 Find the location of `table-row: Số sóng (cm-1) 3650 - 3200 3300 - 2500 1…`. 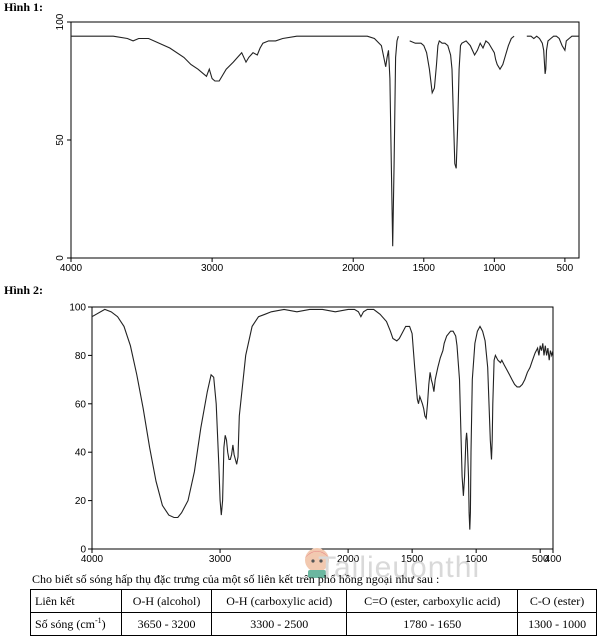

table-row: Số sóng (cm-1) 3650 - 3200 3300 - 2500 1… is located at coordinates (313, 624).